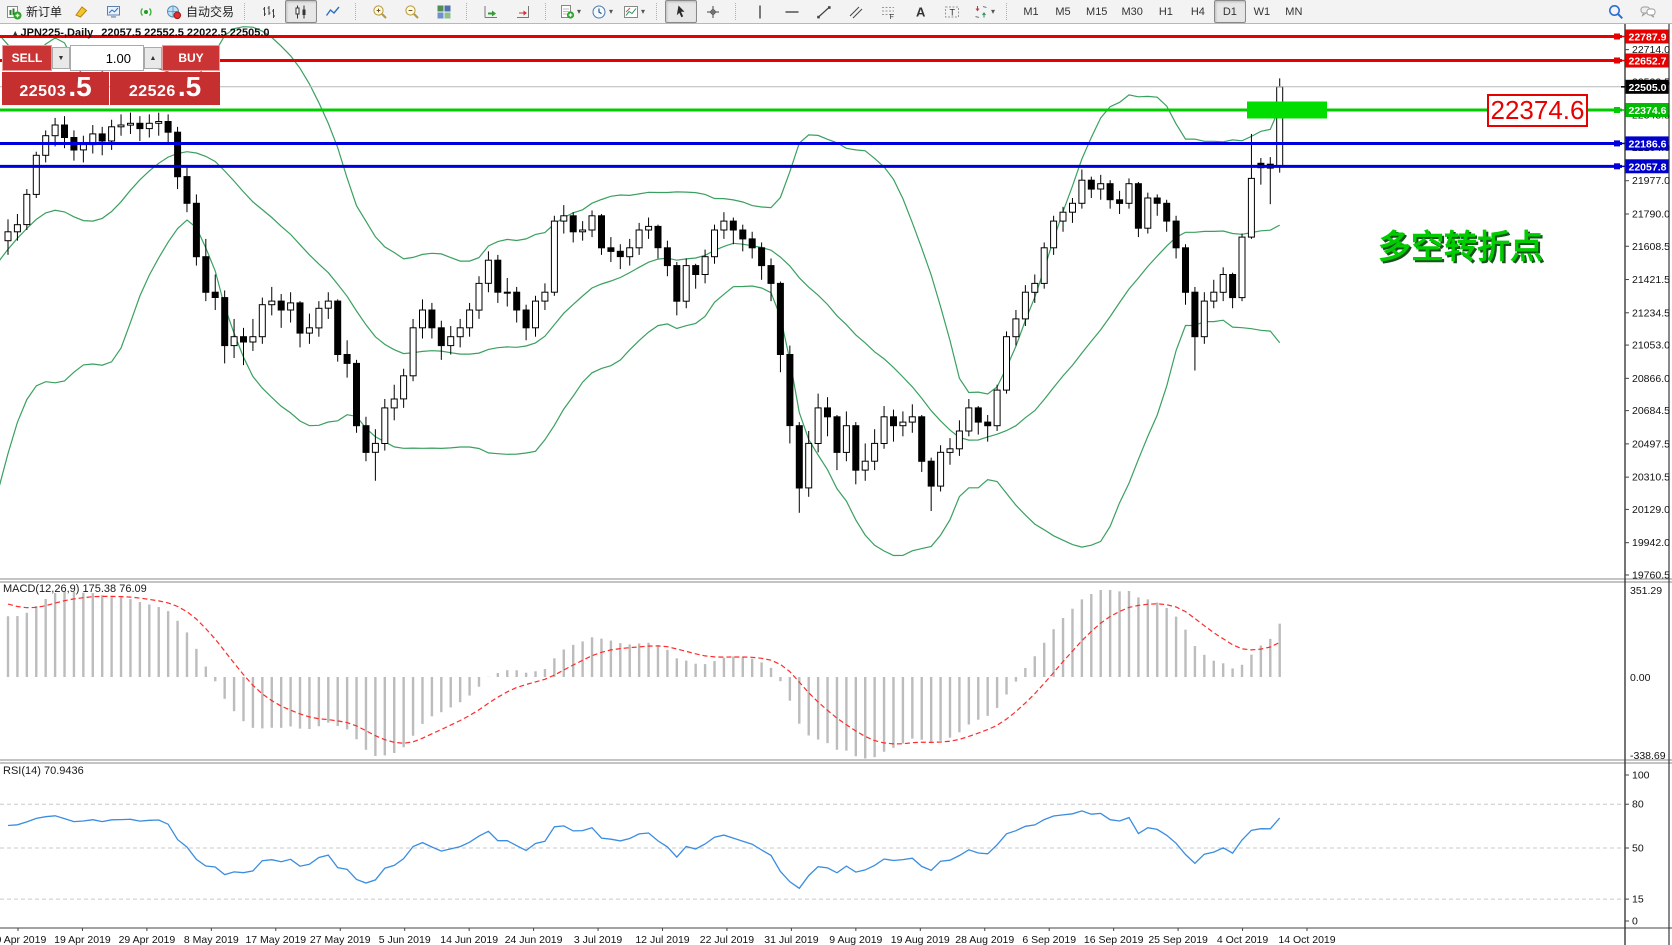 The width and height of the screenshot is (1672, 945). I want to click on svg-text: 15, so click(1638, 900).